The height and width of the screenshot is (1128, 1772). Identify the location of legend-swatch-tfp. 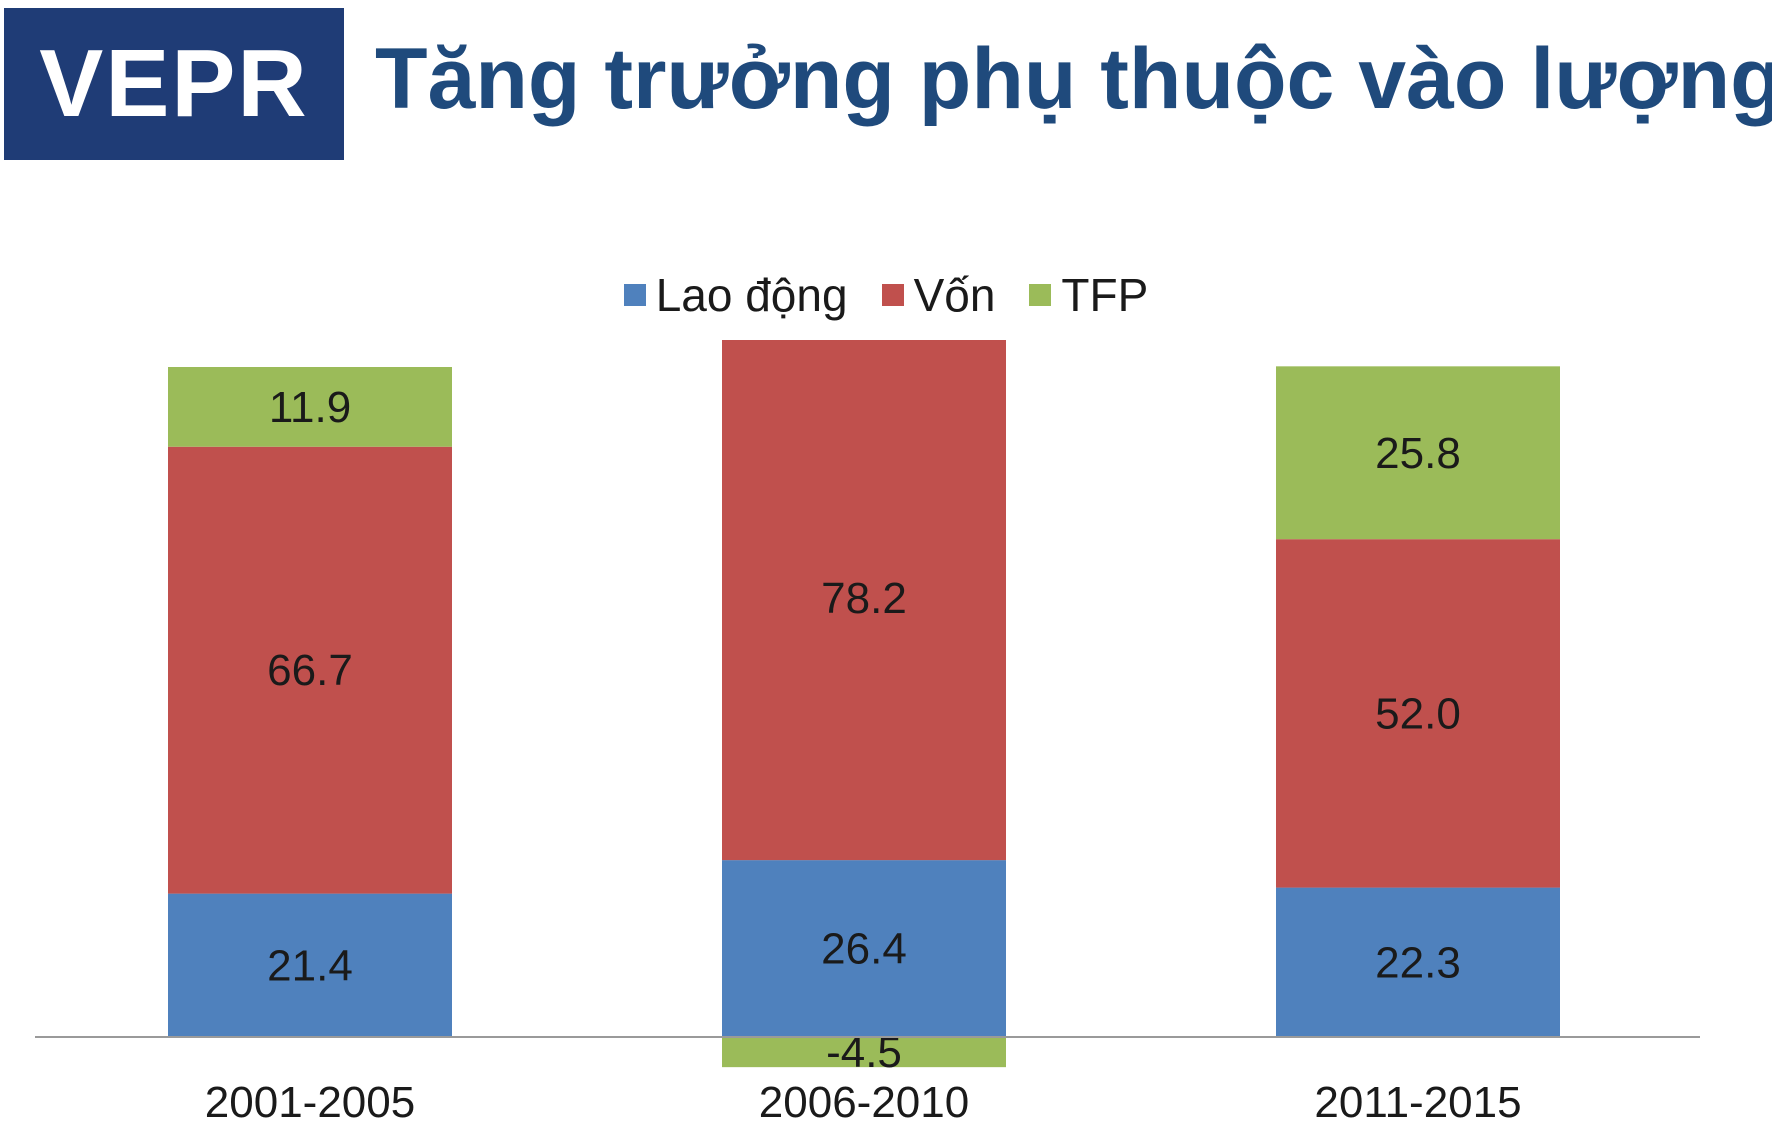
(1040, 295).